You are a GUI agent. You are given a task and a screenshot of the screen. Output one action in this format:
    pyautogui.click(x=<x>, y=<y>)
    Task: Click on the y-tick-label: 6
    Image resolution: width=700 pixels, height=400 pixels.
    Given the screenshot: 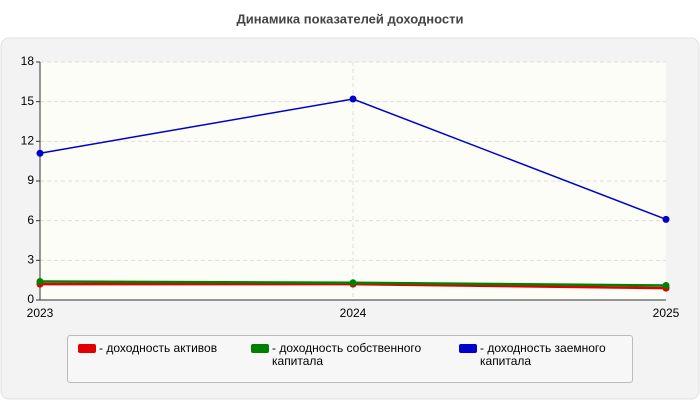 What is the action you would take?
    pyautogui.click(x=30, y=220)
    